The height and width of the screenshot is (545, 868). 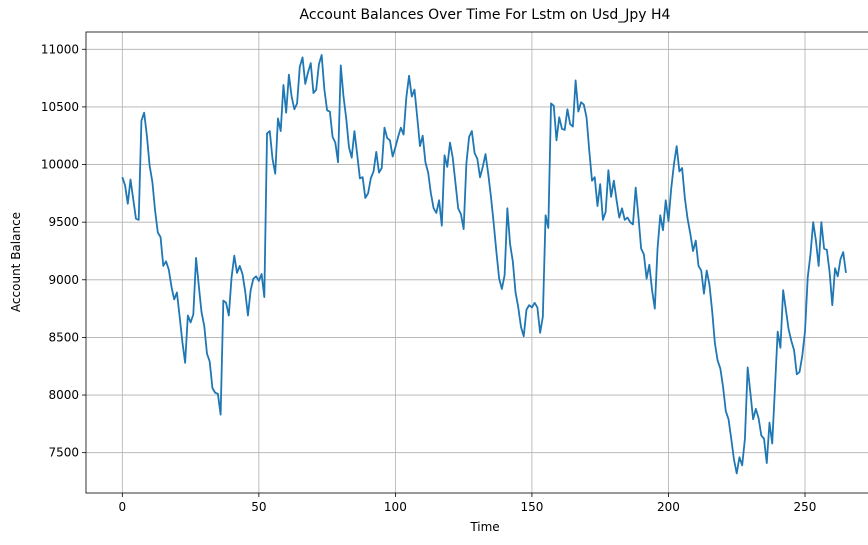 I want to click on x-tick-label: 0, so click(x=122, y=507).